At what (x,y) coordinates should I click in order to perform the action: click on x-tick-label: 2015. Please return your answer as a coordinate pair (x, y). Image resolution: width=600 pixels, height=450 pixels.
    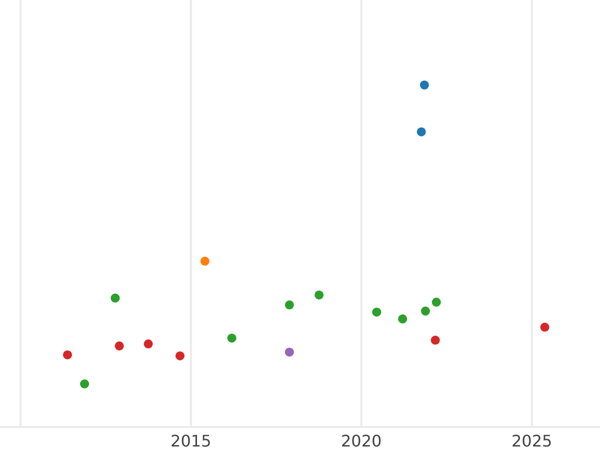
    Looking at the image, I should click on (191, 440).